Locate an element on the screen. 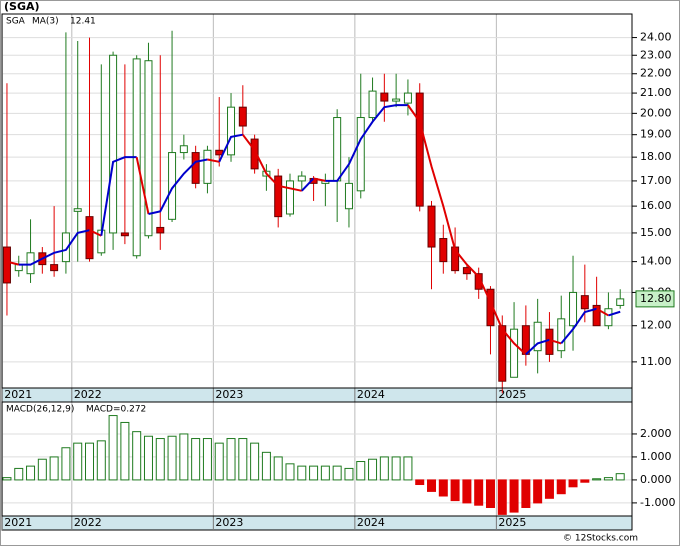 Image resolution: width=680 pixels, height=546 pixels. y-tick-label: -1.000 is located at coordinates (657, 502).